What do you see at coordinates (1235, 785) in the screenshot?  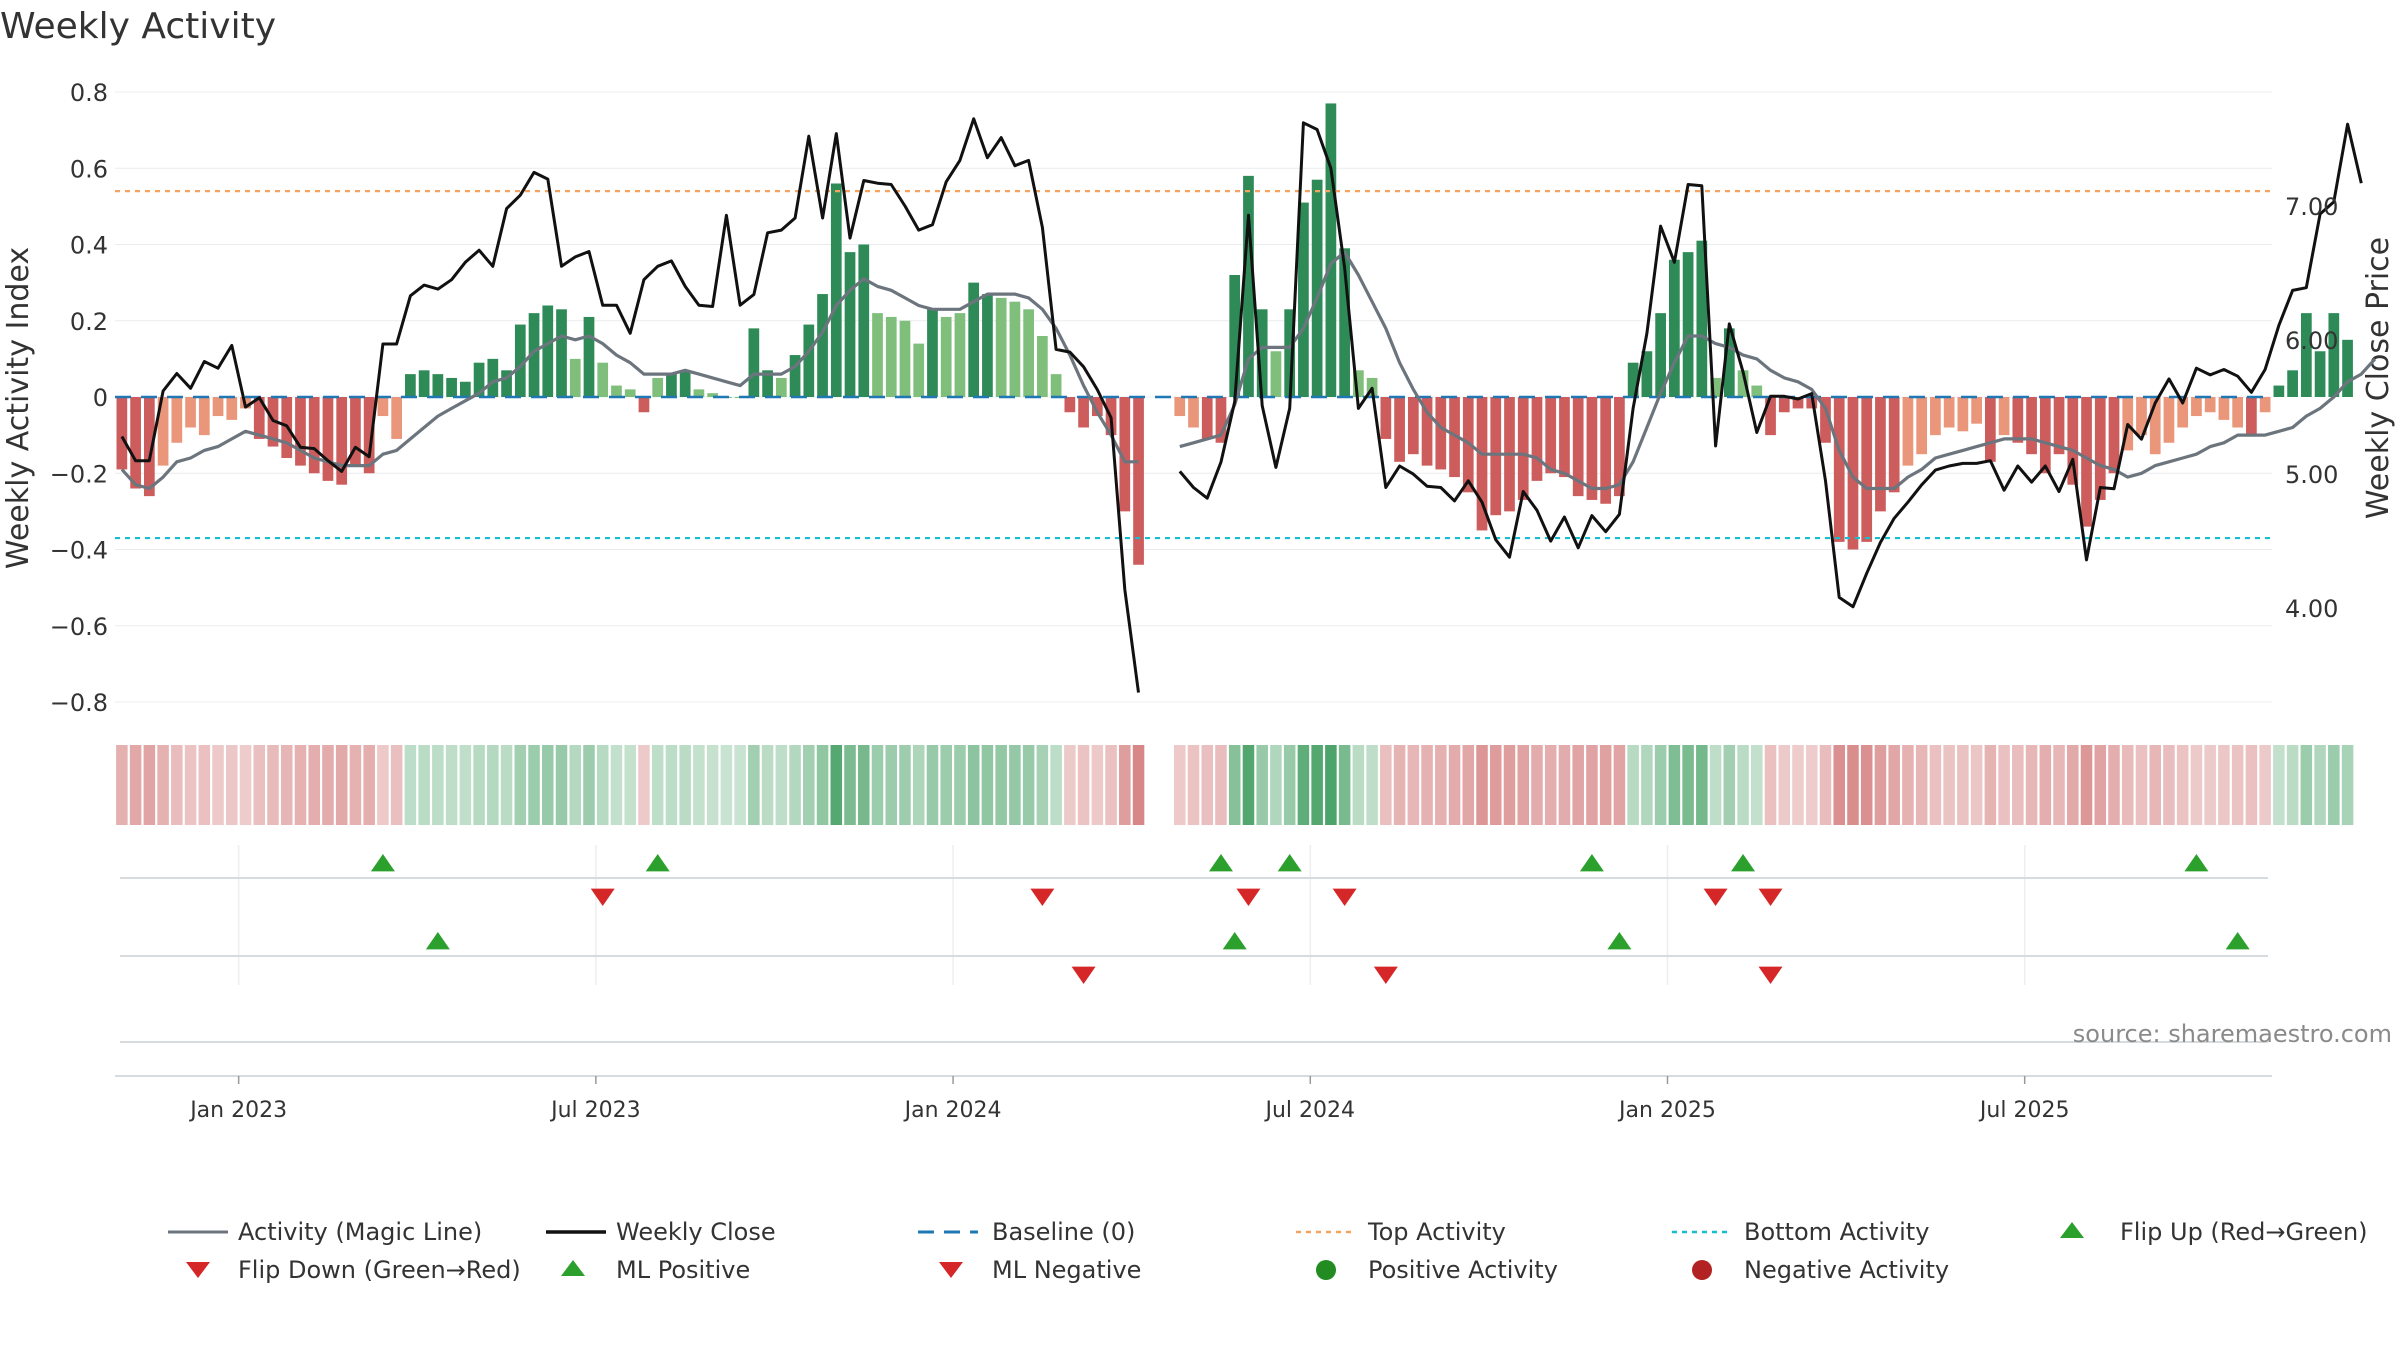 I see `activity-strip` at bounding box center [1235, 785].